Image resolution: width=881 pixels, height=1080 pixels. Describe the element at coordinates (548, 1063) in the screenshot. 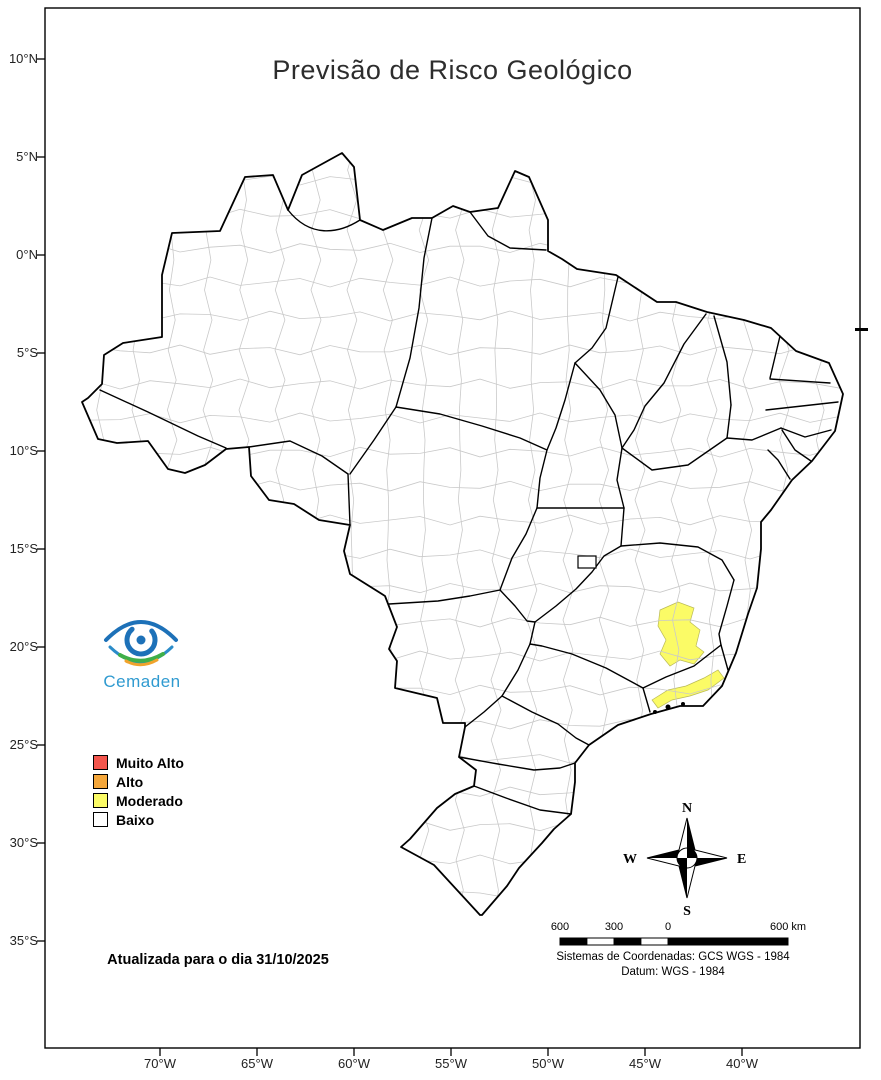

I see `lon-label: 50°W` at that location.